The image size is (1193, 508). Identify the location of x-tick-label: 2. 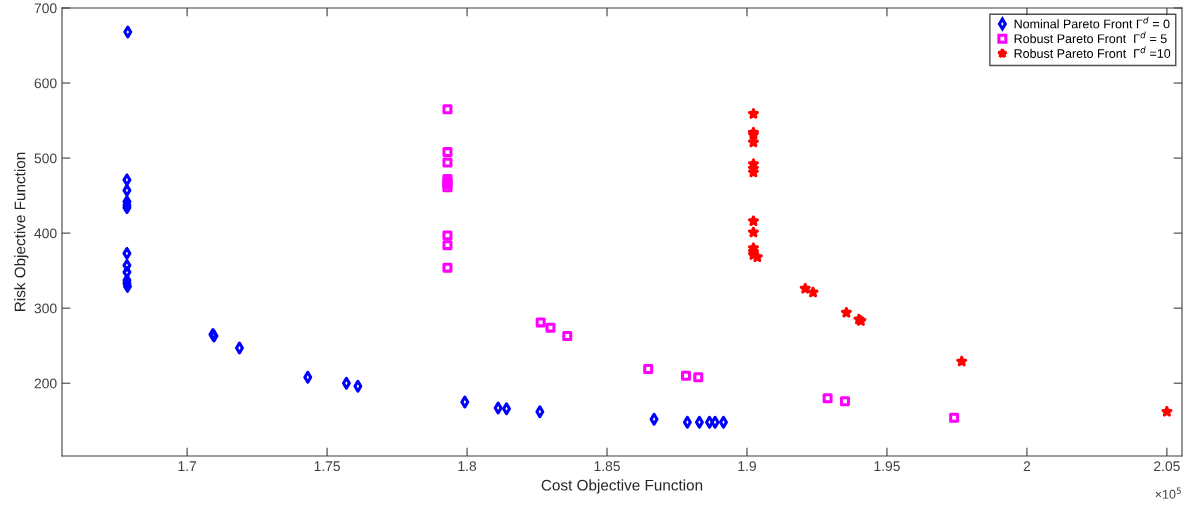
(1027, 466).